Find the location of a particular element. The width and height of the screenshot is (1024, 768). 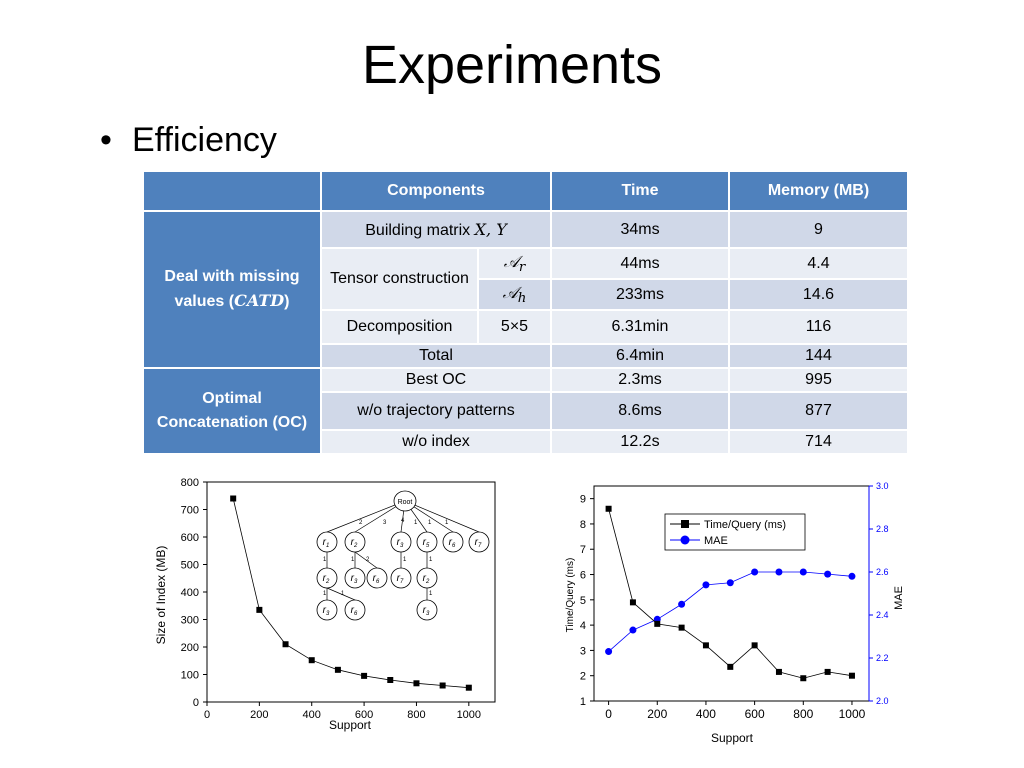

tree-node-label: r7 is located at coordinates (478, 543).